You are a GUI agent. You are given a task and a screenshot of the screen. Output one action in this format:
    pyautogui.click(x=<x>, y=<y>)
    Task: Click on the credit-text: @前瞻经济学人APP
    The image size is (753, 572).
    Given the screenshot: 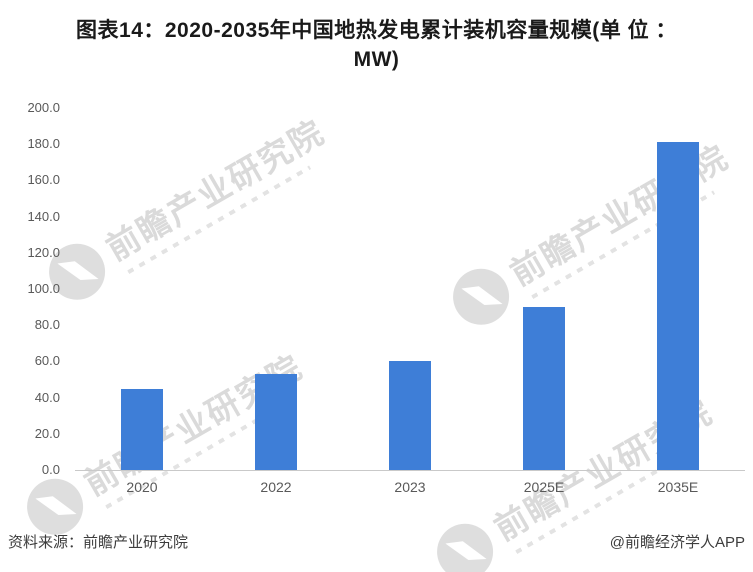 What is the action you would take?
    pyautogui.click(x=677, y=542)
    